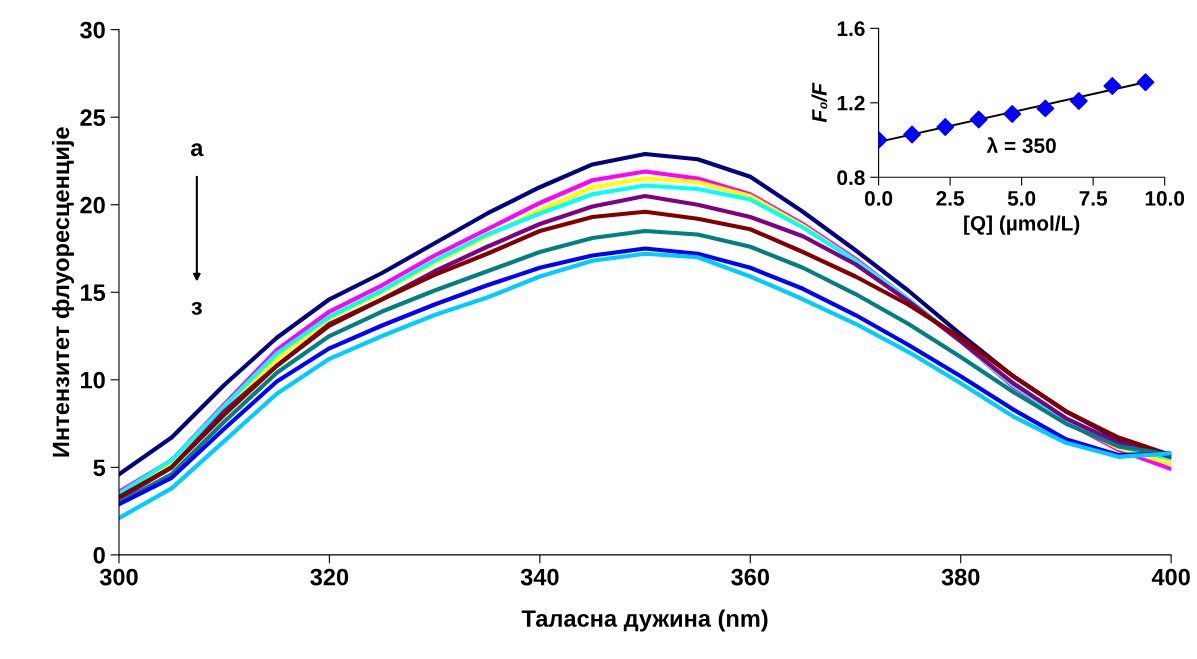 This screenshot has height=659, width=1197. What do you see at coordinates (851, 178) in the screenshot?
I see `y-tick-label: 0.8` at bounding box center [851, 178].